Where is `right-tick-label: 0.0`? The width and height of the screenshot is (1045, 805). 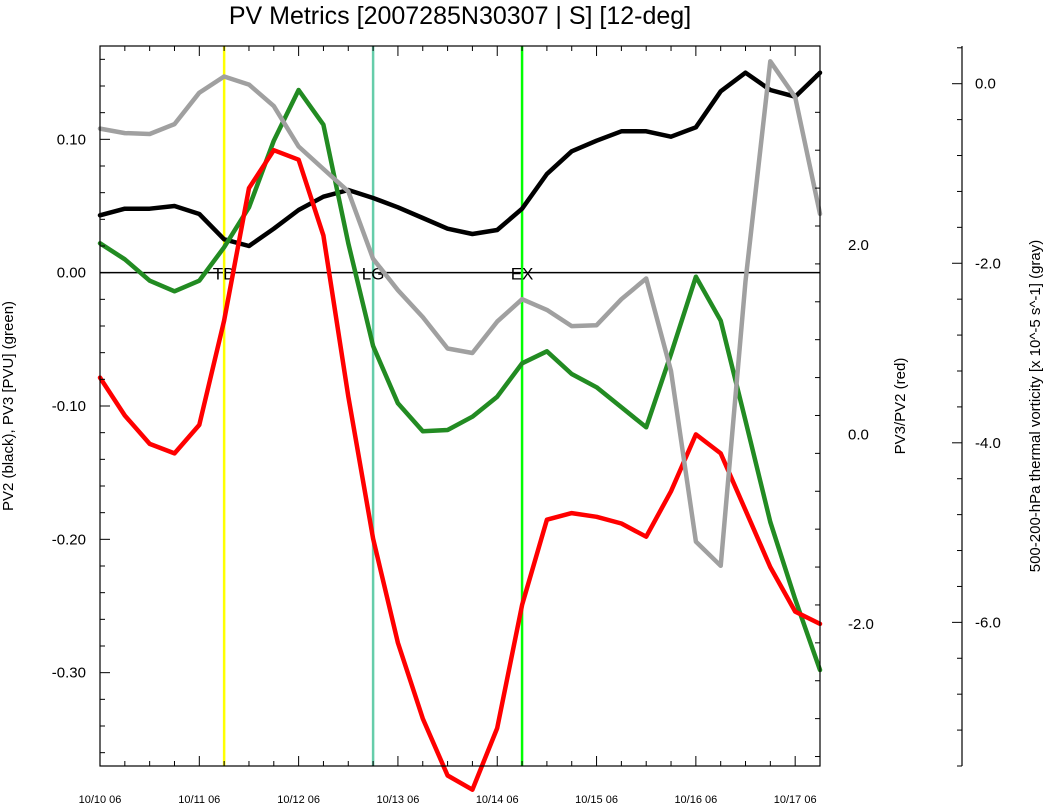
right-tick-label: 0.0 is located at coordinates (858, 434).